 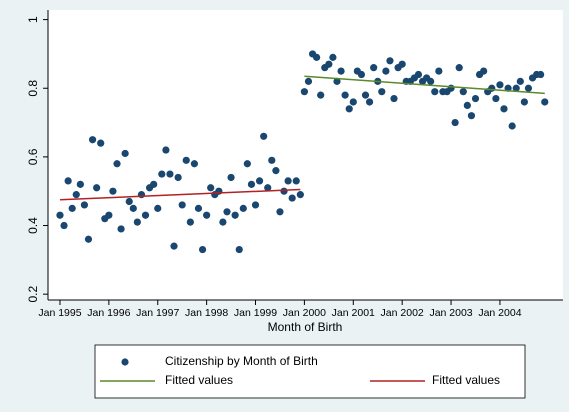 What do you see at coordinates (241, 361) in the screenshot?
I see `legend-label: Citizenship by Month of Birth` at bounding box center [241, 361].